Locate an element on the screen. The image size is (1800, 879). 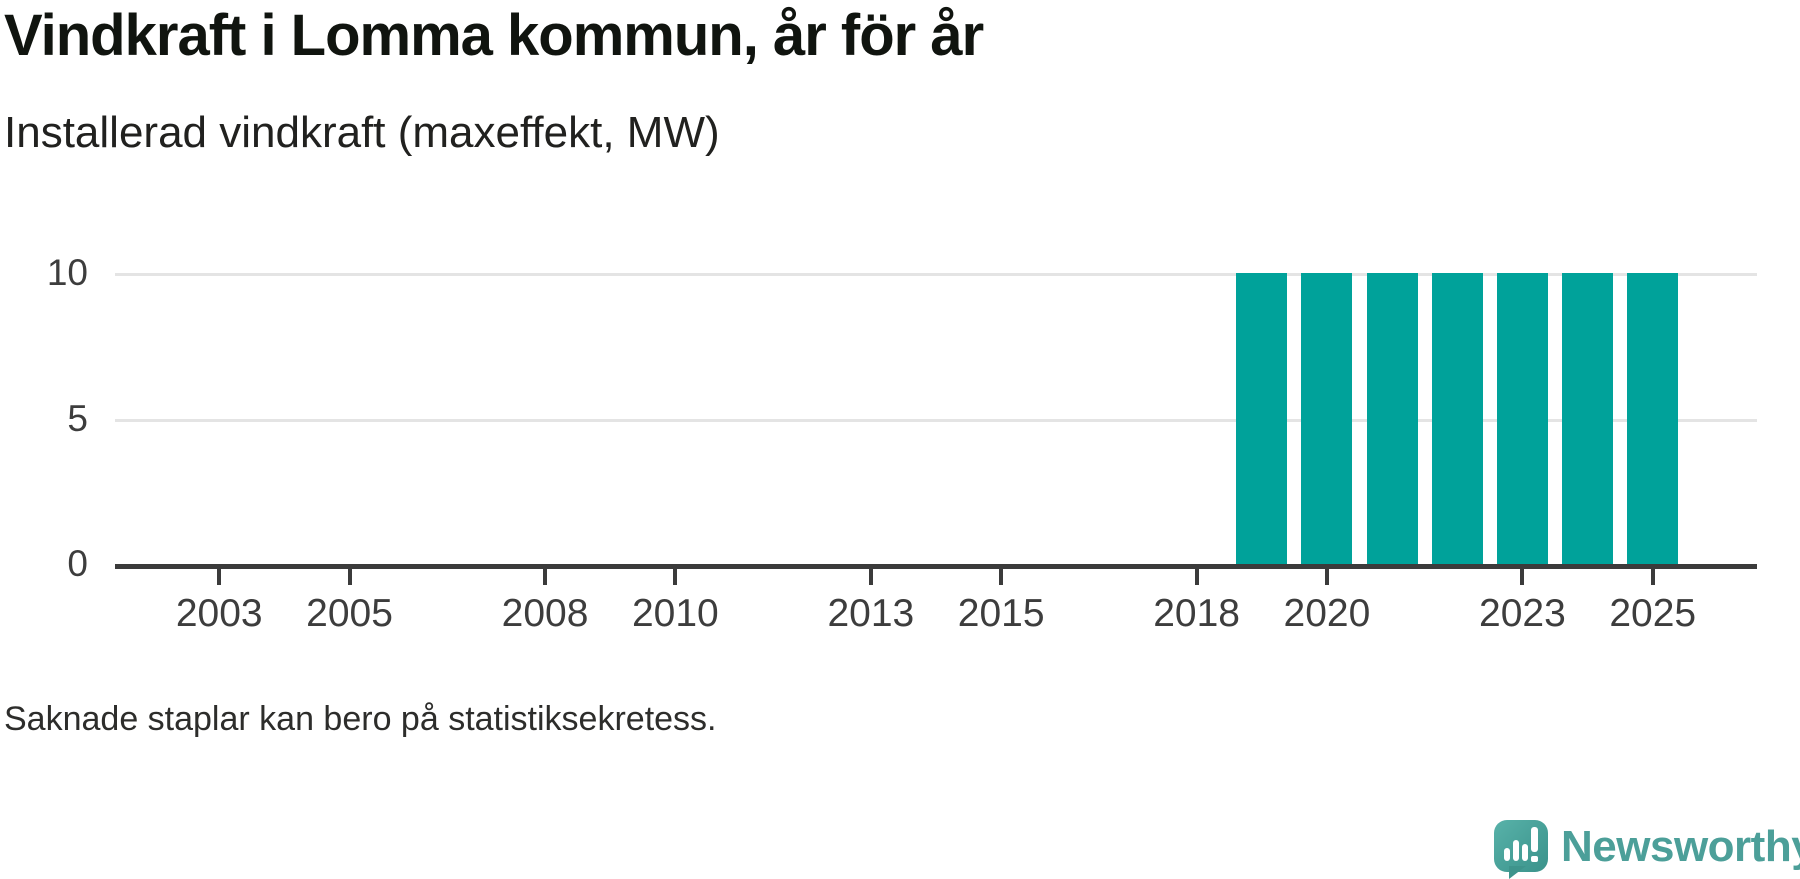
x-tick-2018 is located at coordinates (1196, 577).